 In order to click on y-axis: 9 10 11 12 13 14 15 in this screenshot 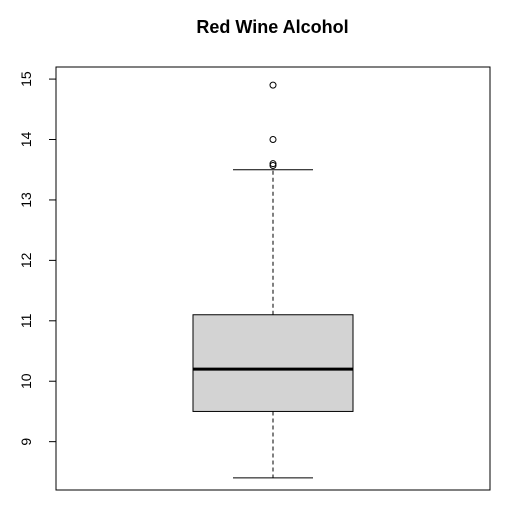, I will do `click(37, 258)`.